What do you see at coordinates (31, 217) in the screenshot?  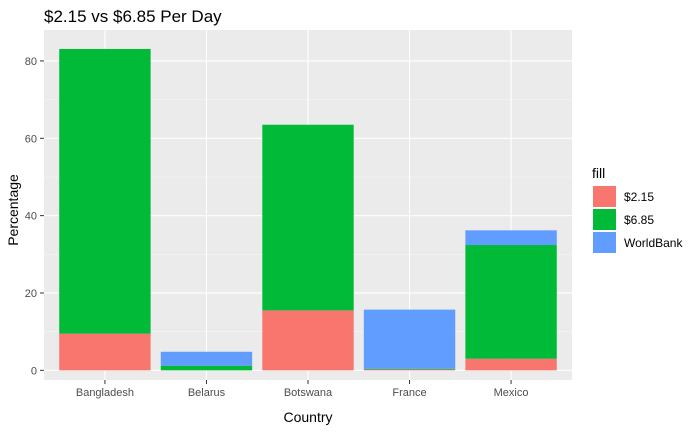 I see `y-tick-label: 40` at bounding box center [31, 217].